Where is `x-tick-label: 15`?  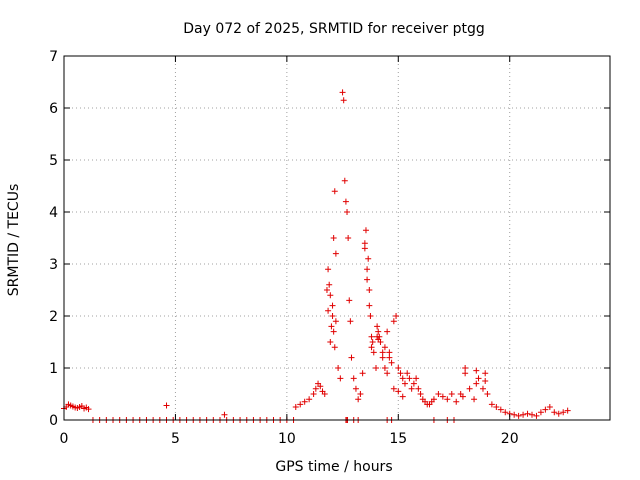
x-tick-label: 15 is located at coordinates (398, 439).